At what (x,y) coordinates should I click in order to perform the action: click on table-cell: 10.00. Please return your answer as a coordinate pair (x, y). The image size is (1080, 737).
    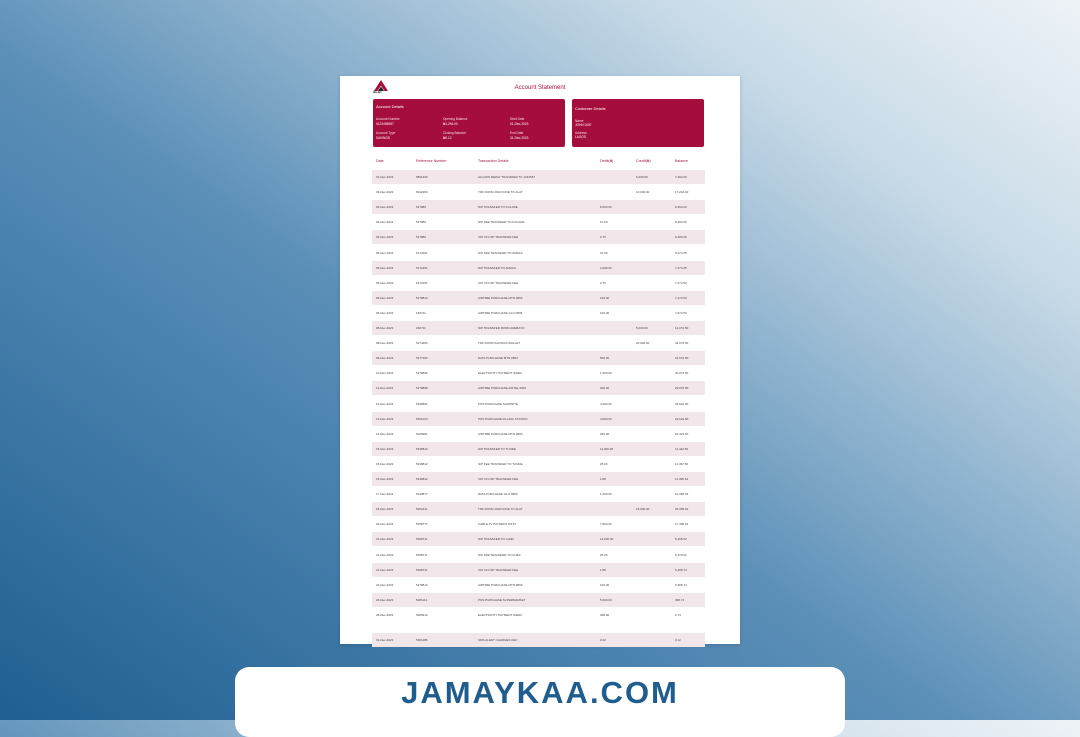
    Looking at the image, I should click on (604, 222).